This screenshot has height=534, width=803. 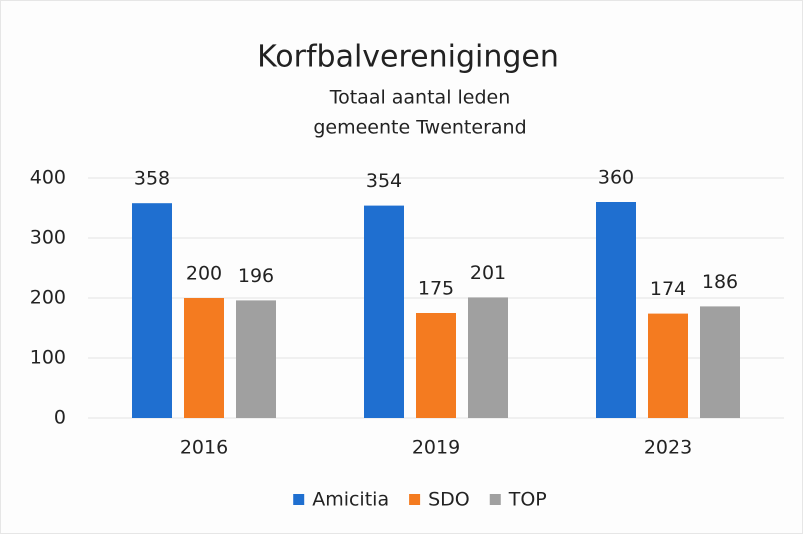 What do you see at coordinates (48, 178) in the screenshot?
I see `y-tick-label: 400` at bounding box center [48, 178].